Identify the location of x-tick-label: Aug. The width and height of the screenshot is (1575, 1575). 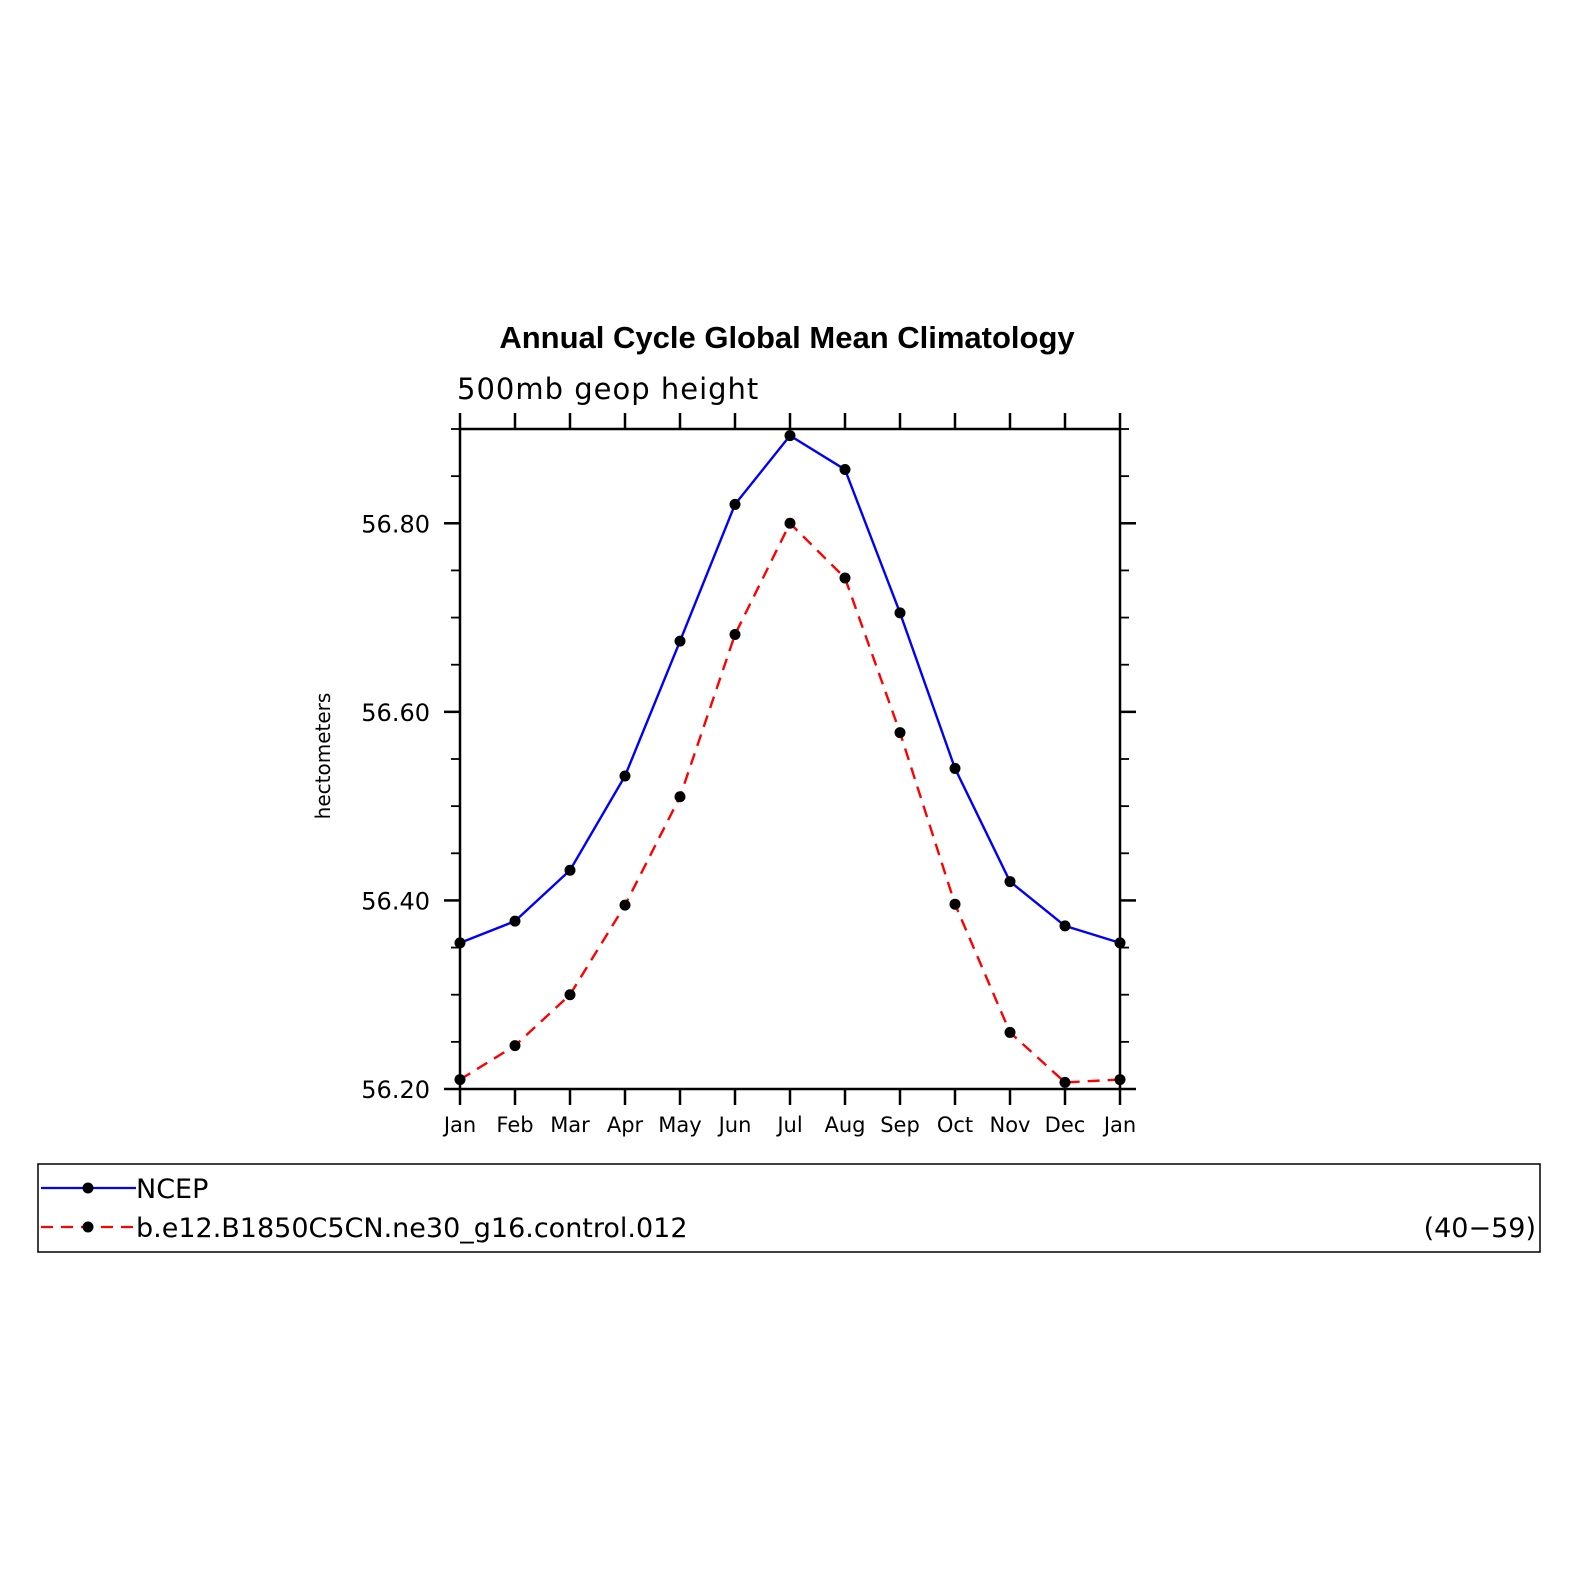
(844, 1125).